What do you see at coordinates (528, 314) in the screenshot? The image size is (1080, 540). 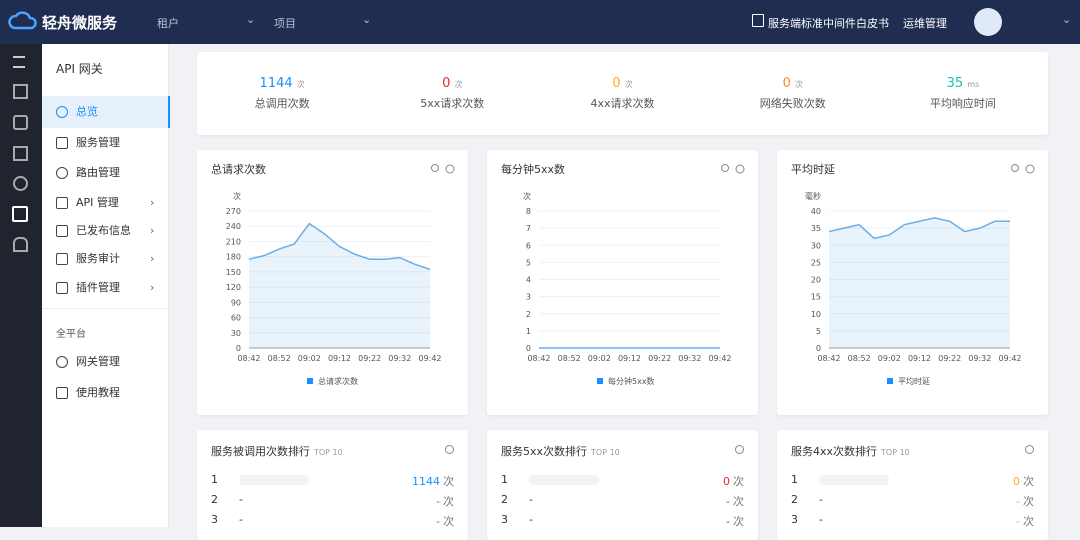 I see `y-tick-label: 2` at bounding box center [528, 314].